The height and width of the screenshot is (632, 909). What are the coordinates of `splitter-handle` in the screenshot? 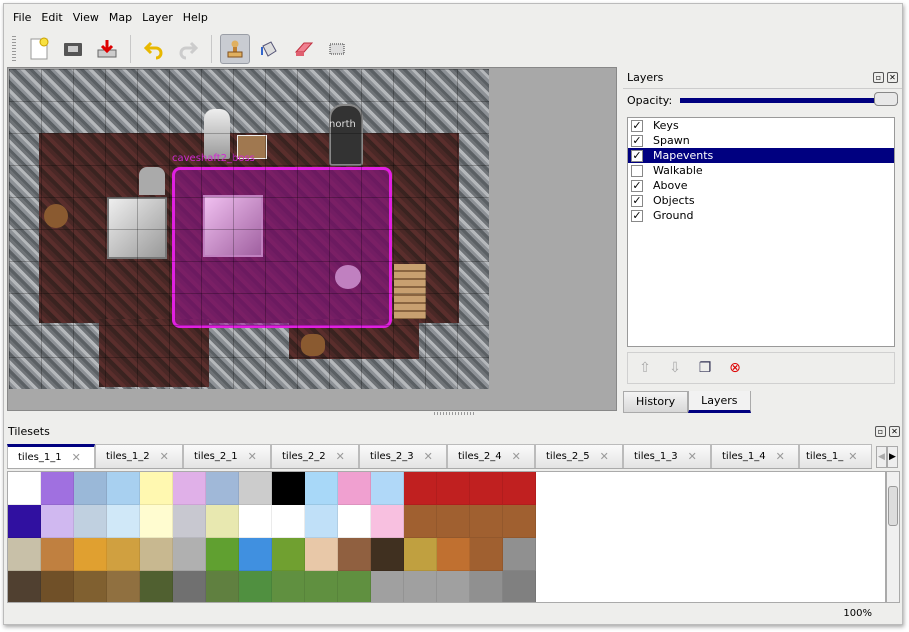 It's located at (454, 413).